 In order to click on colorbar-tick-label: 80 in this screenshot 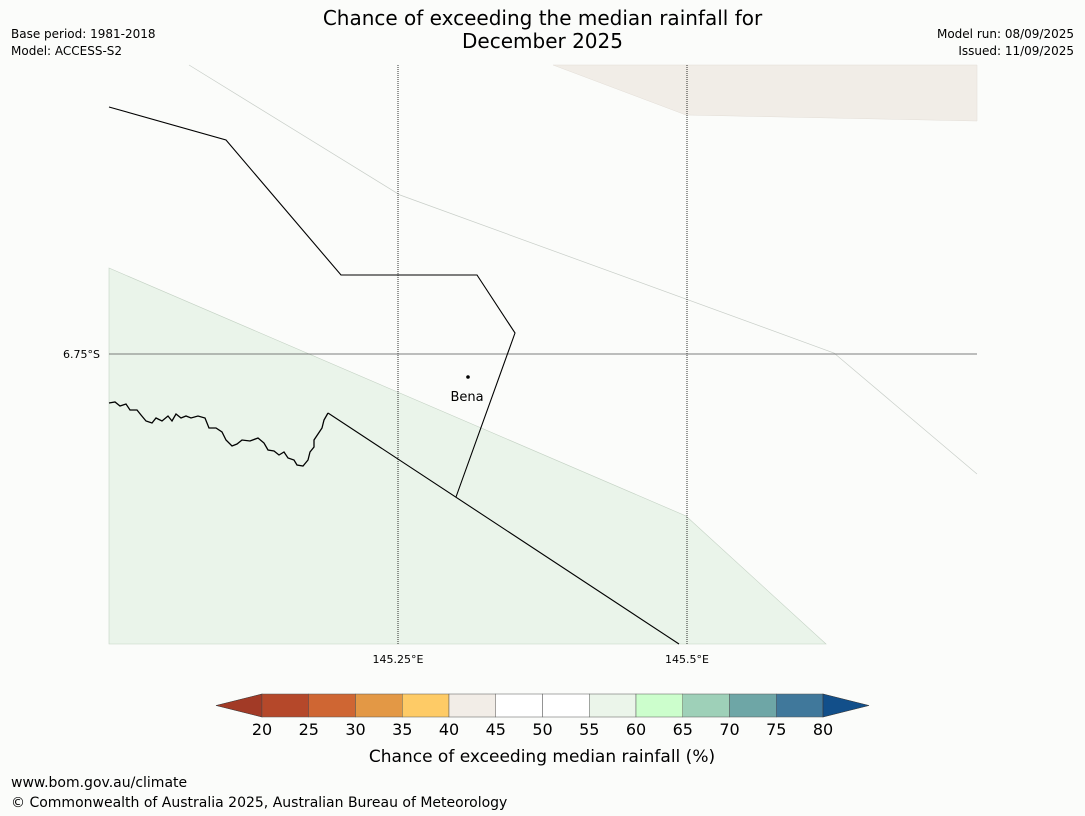, I will do `click(823, 729)`.